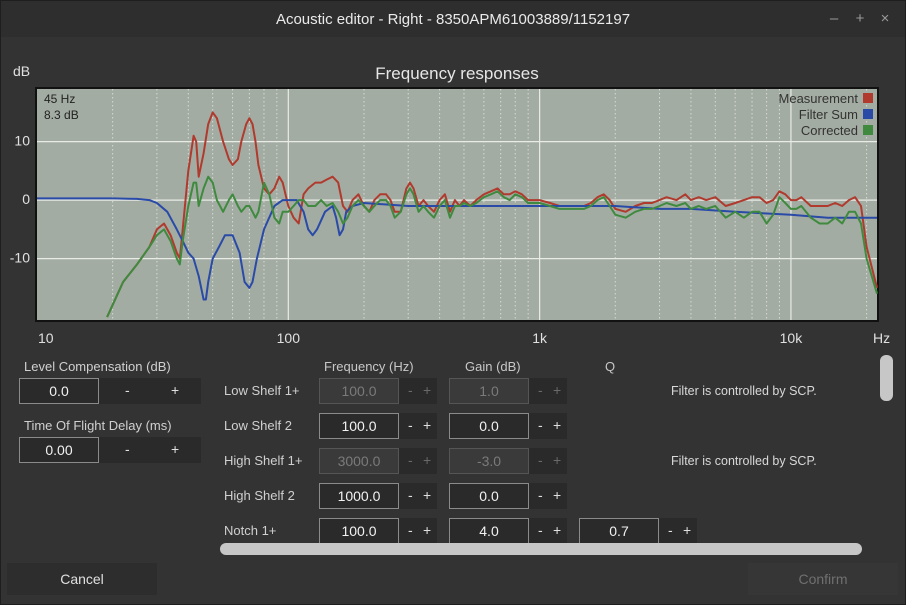 The height and width of the screenshot is (605, 906). What do you see at coordinates (456, 73) in the screenshot?
I see `chart-title: Frequency responses` at bounding box center [456, 73].